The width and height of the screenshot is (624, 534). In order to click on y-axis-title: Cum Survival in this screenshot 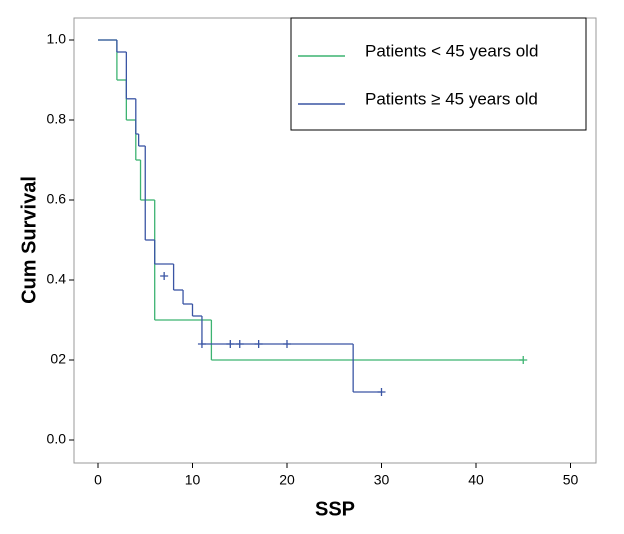, I will do `click(29, 240)`.